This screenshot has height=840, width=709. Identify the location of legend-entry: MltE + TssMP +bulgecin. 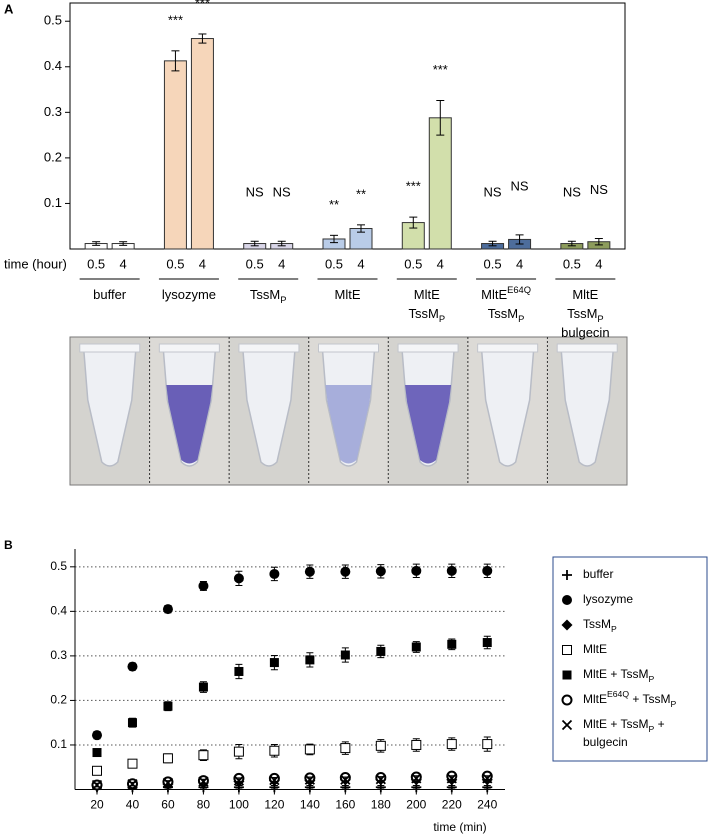
(624, 733).